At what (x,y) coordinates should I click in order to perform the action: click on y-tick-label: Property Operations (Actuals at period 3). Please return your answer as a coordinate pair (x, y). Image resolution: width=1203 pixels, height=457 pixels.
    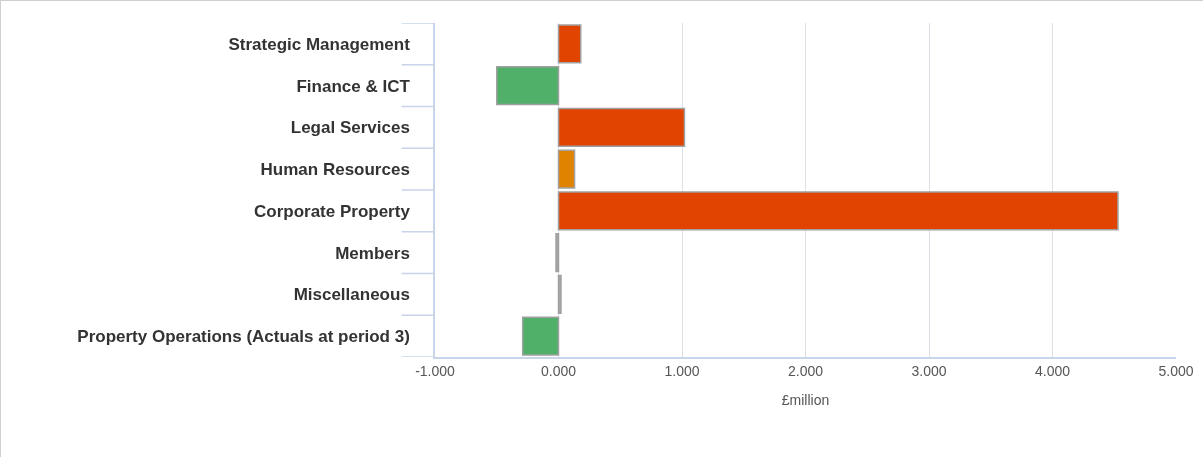
    Looking at the image, I should click on (243, 337).